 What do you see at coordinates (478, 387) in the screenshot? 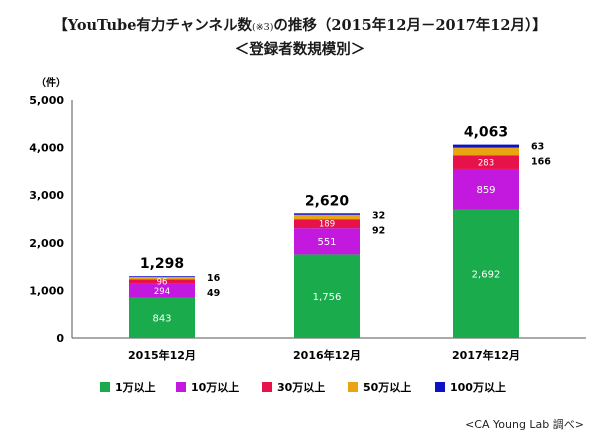
I see `legend-label: 100万以上` at bounding box center [478, 387].